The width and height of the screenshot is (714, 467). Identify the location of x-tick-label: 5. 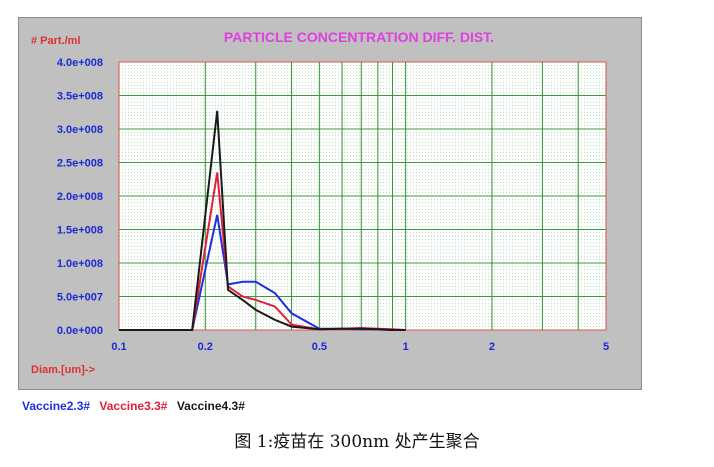
(606, 347).